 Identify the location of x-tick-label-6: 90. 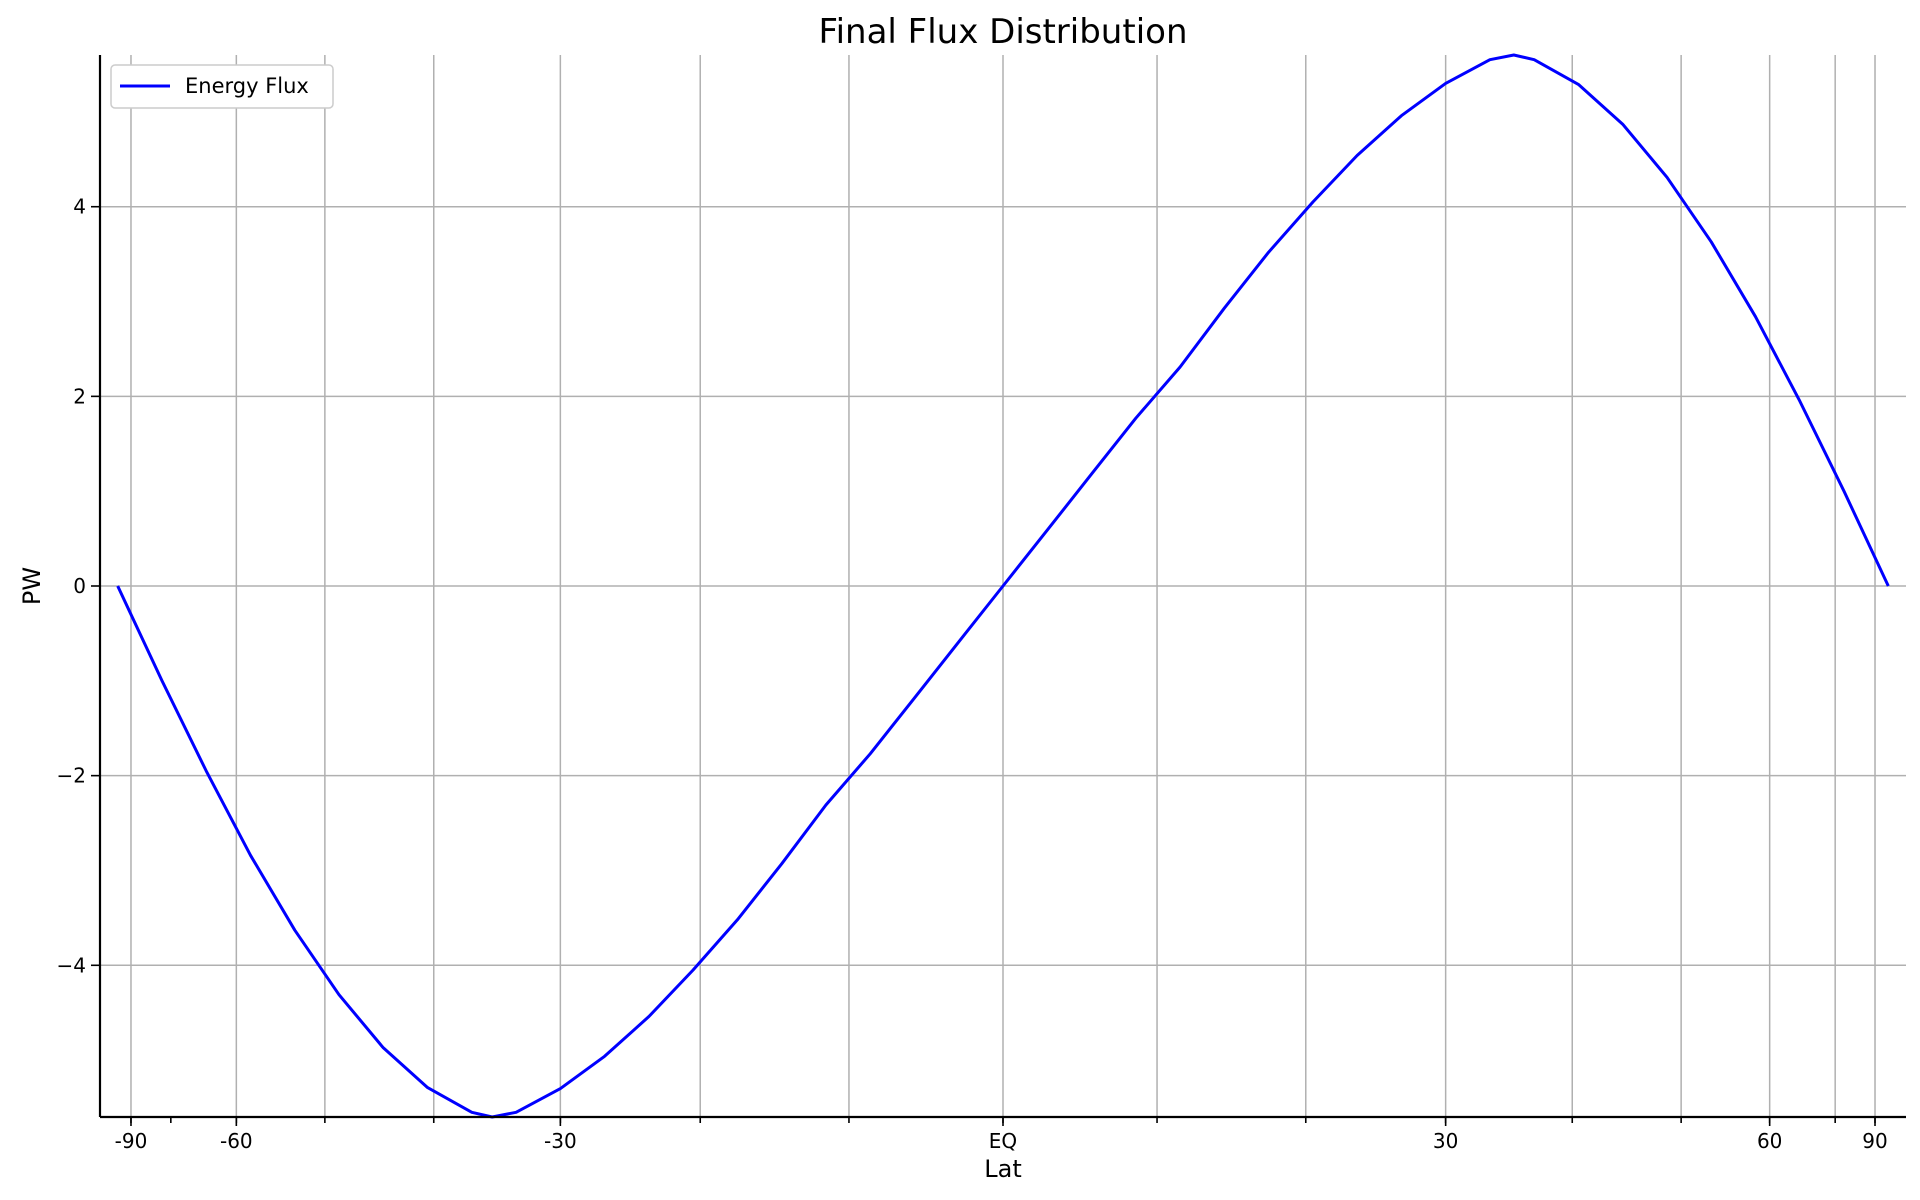
(1874, 1141).